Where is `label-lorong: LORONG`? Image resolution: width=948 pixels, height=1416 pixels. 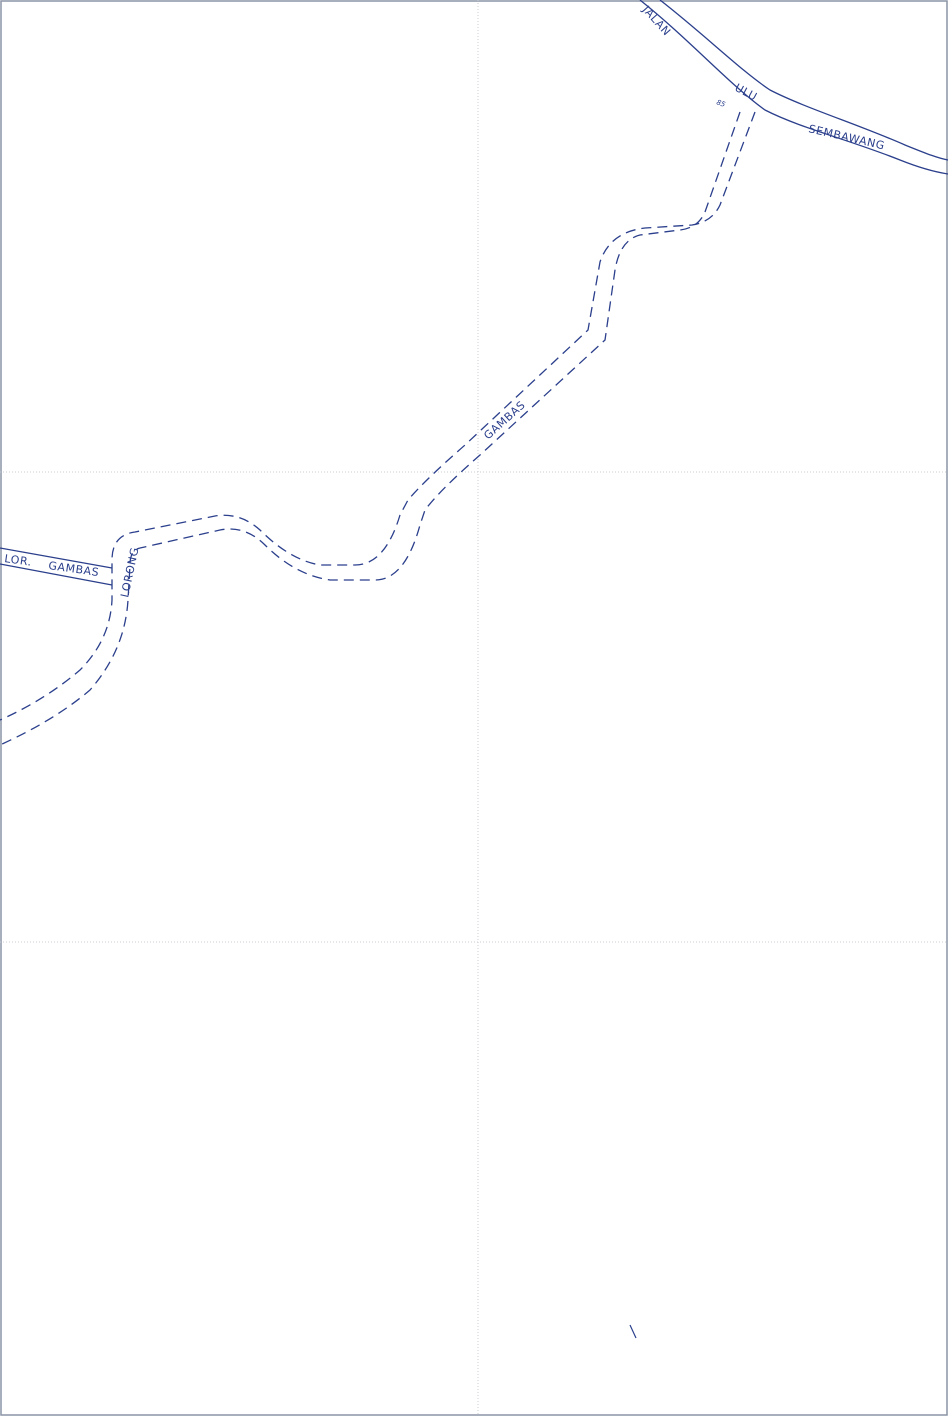 label-lorong: LORONG is located at coordinates (129, 572).